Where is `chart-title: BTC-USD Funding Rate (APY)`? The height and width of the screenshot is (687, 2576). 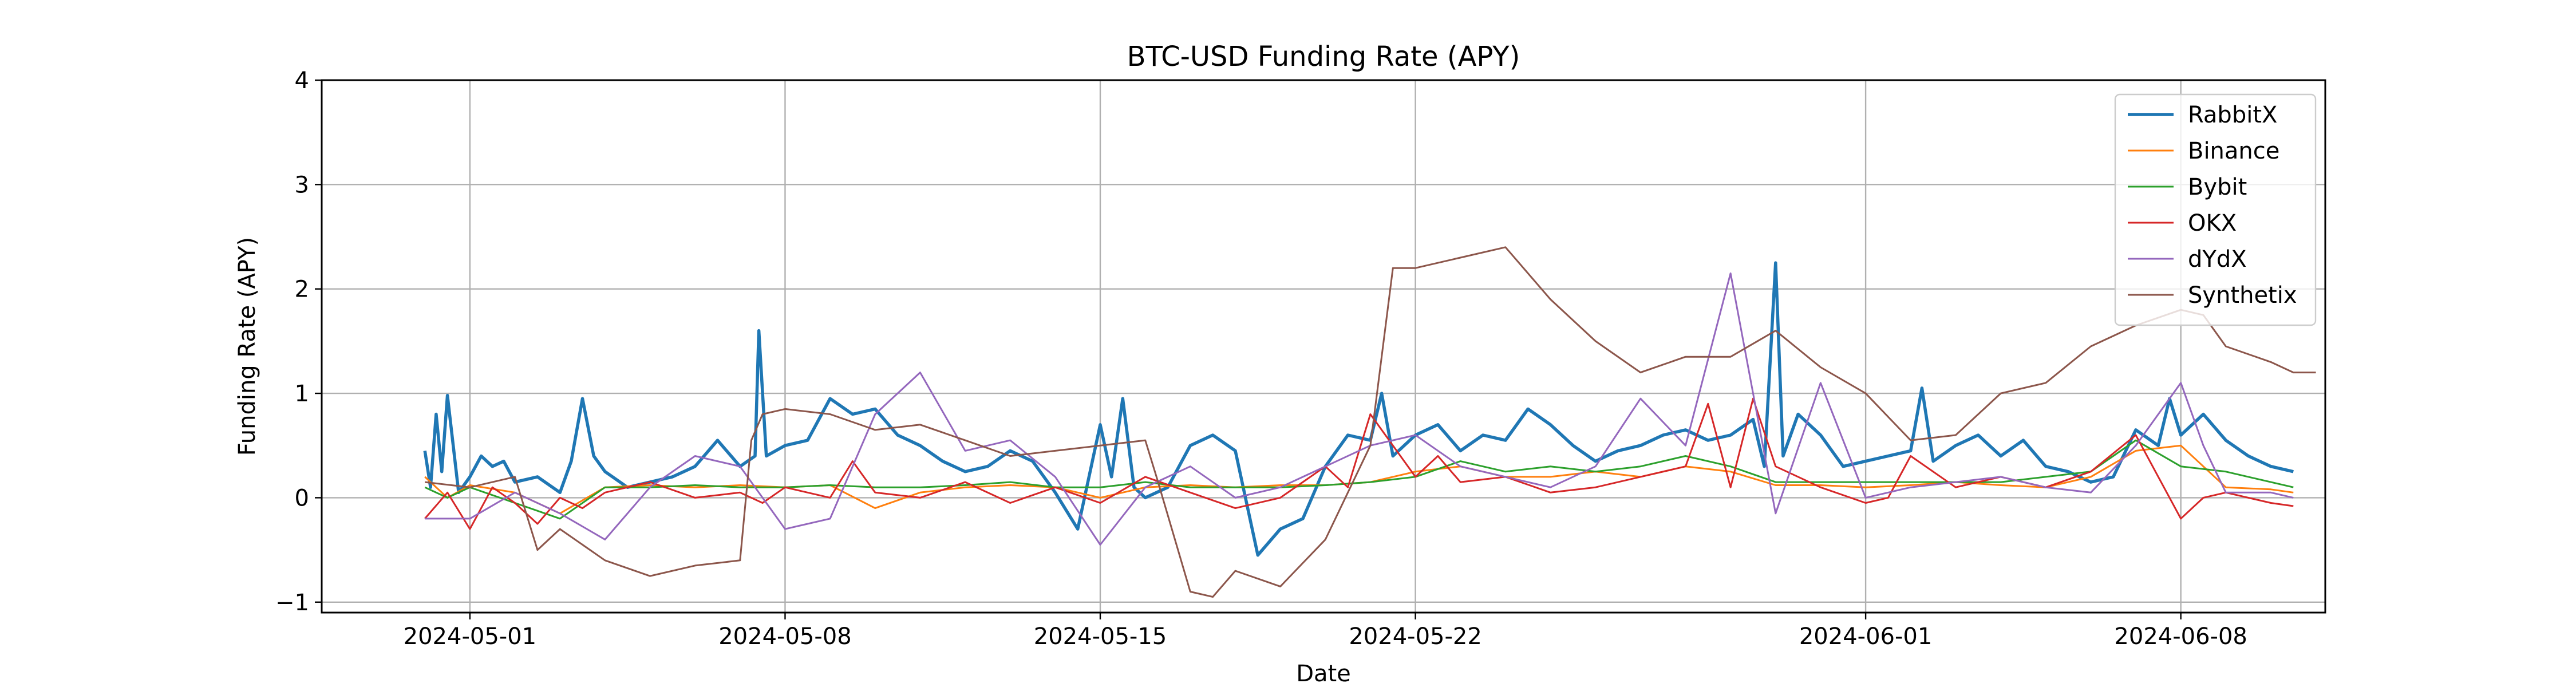
chart-title: BTC-USD Funding Rate (APY) is located at coordinates (1323, 57).